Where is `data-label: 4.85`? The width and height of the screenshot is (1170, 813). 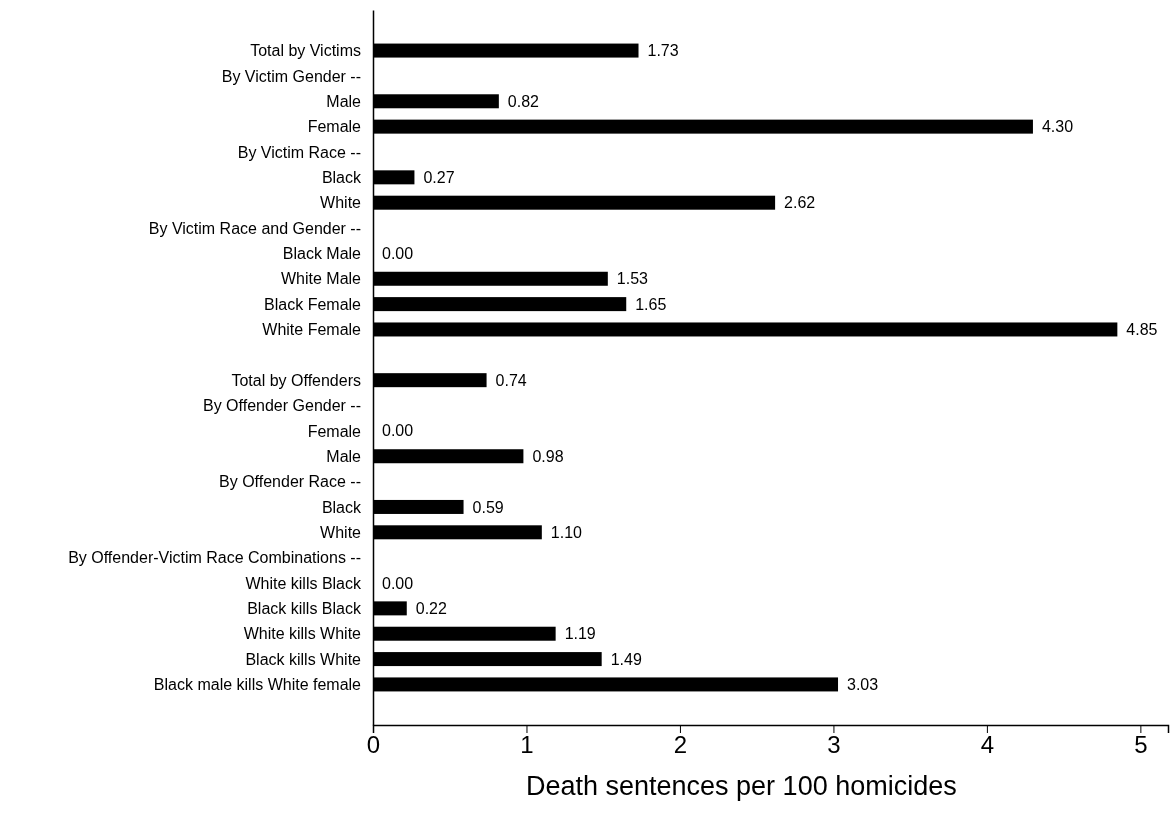 data-label: 4.85 is located at coordinates (1142, 330).